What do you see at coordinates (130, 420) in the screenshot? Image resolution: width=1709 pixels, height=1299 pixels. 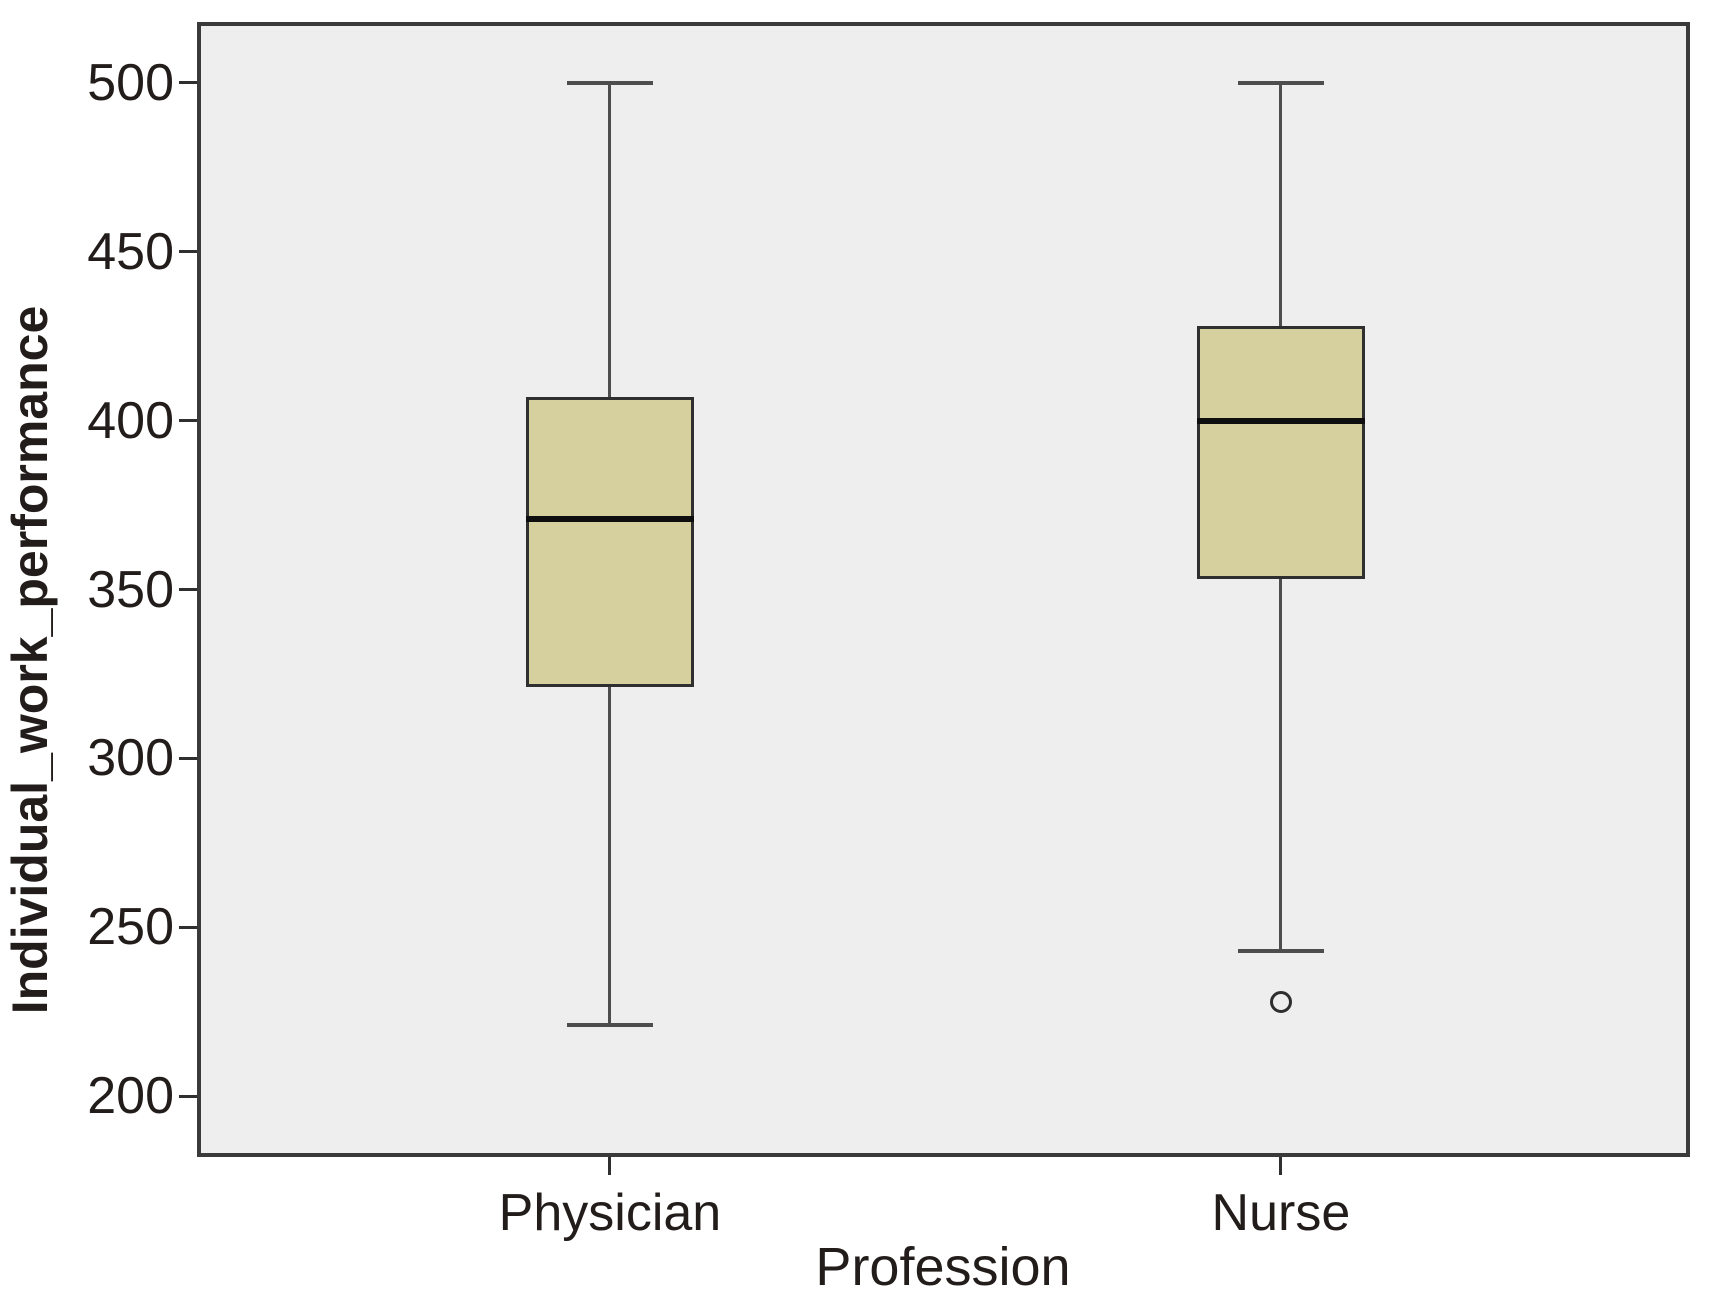 I see `y-axis-tick-label: 400` at bounding box center [130, 420].